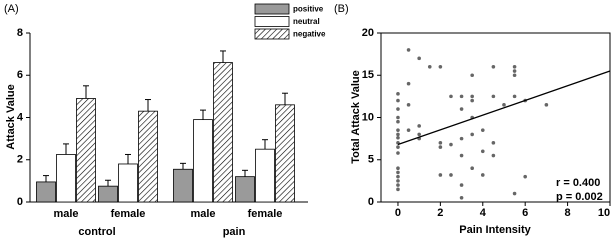  Describe the element at coordinates (341, 9) in the screenshot. I see `panel-label: (B)` at that location.